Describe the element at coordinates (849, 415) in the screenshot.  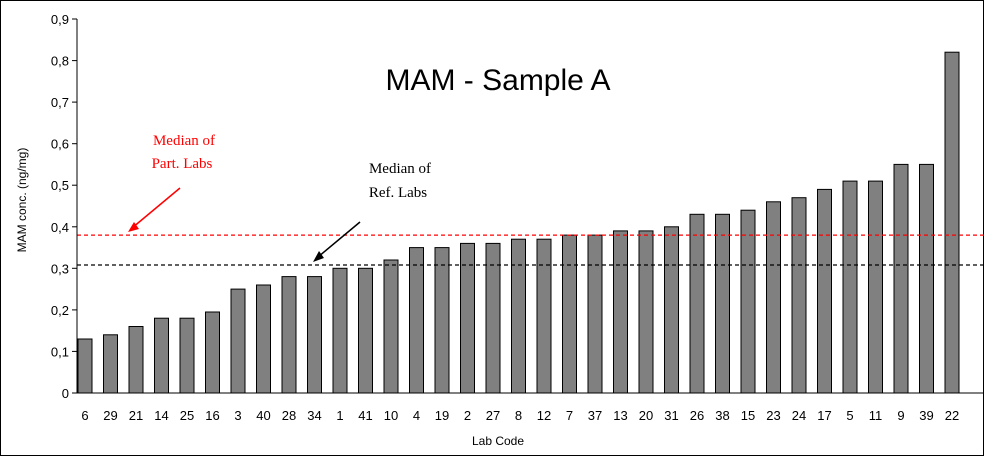
I see `x-tick-label: 5` at that location.